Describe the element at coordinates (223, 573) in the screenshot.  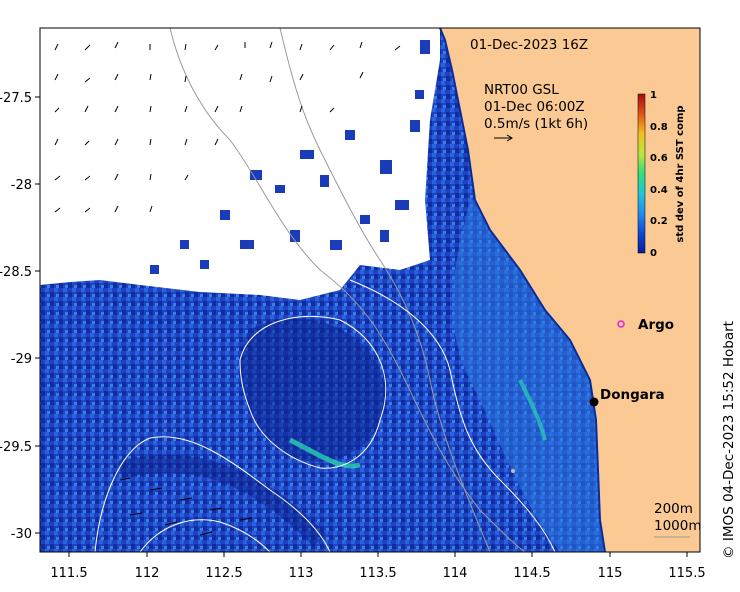
I see `x-tick-label: 112.5` at that location.